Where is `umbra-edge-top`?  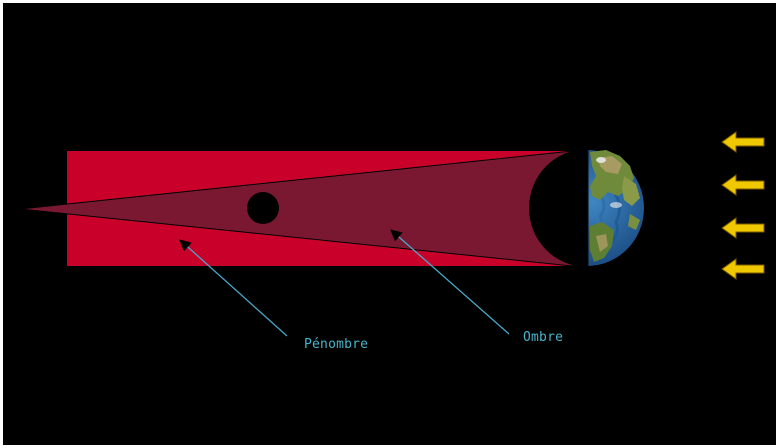
umbra-edge-top is located at coordinates (296, 180).